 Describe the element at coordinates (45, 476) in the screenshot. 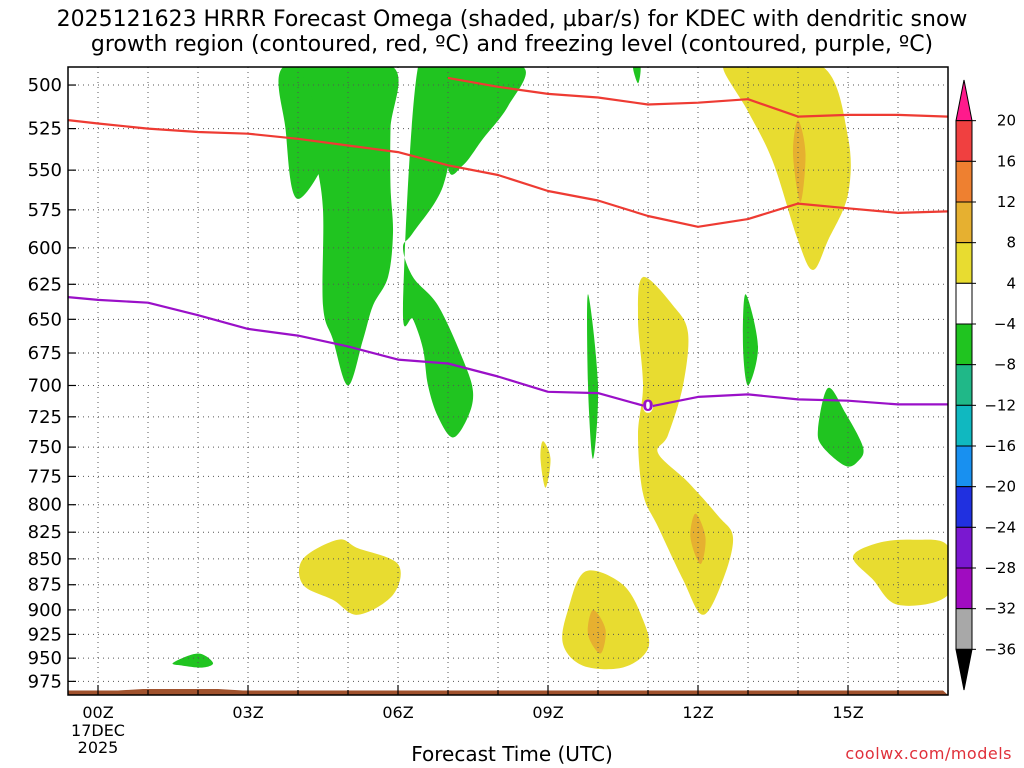

I see `y-tick-label: 775` at that location.